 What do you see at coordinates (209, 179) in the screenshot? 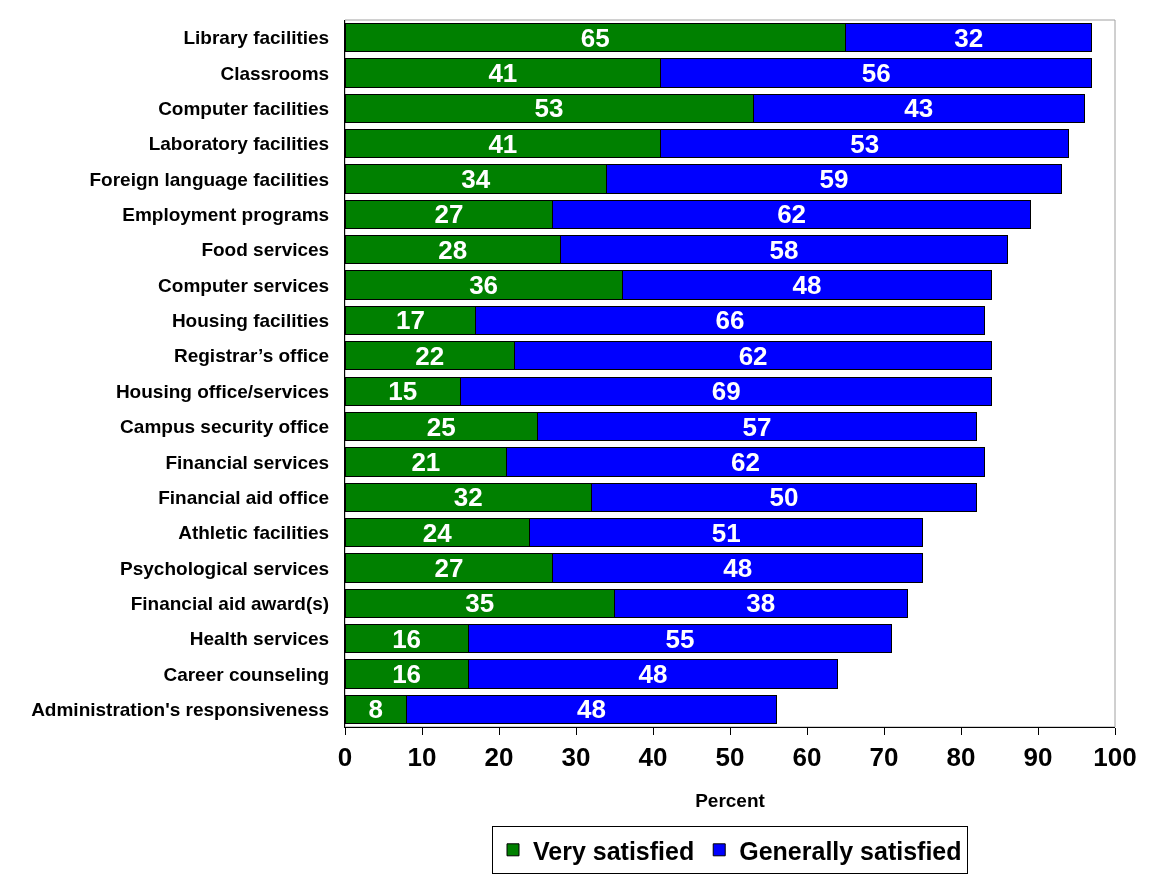
I see `y-tick-label: Foreign language facilities` at bounding box center [209, 179].